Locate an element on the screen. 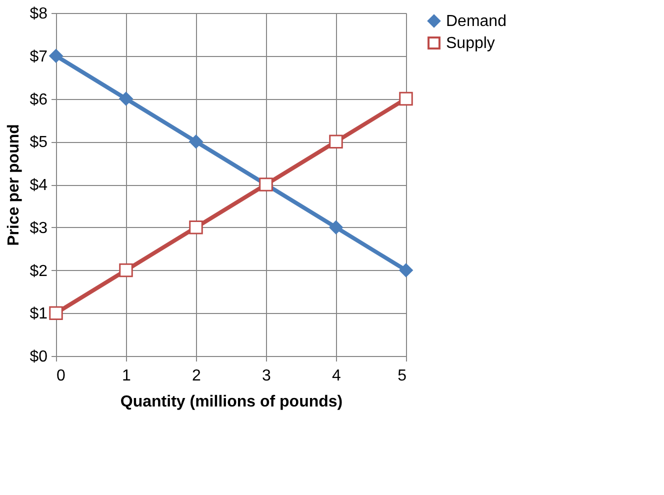 The width and height of the screenshot is (664, 495). y-axis-title: Price per pound is located at coordinates (14, 185).